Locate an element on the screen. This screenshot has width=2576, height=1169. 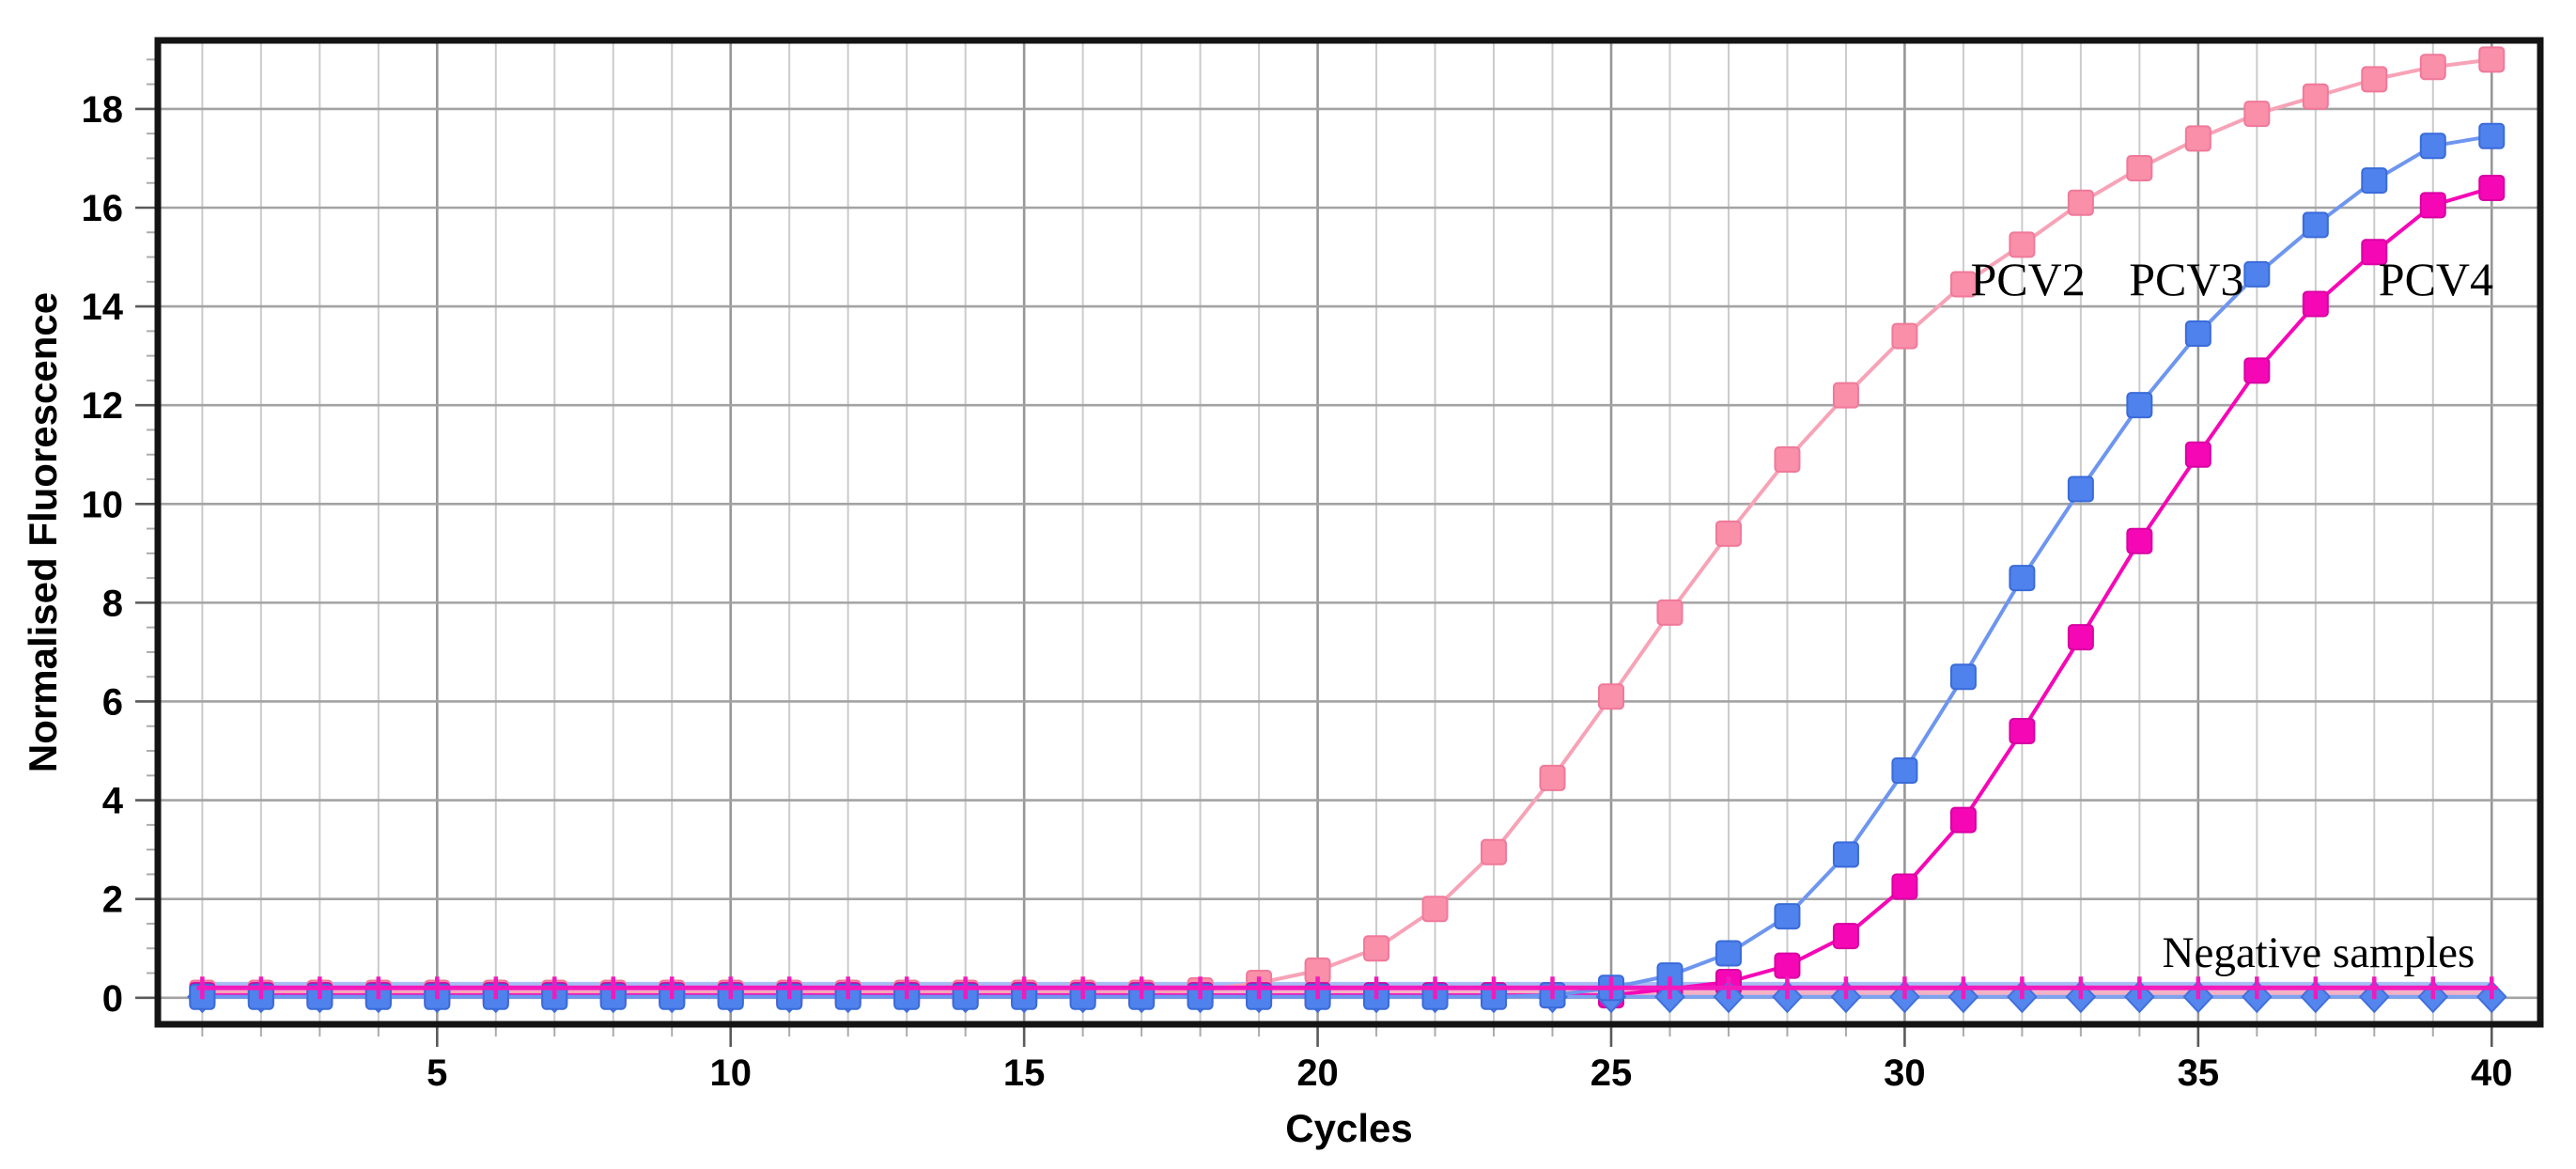
y-tick-label: 14 is located at coordinates (103, 307).